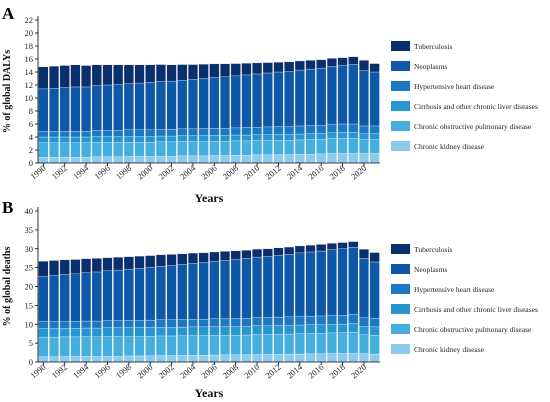 This screenshot has width=550, height=402. I want to click on panel-letter: B, so click(7, 207).